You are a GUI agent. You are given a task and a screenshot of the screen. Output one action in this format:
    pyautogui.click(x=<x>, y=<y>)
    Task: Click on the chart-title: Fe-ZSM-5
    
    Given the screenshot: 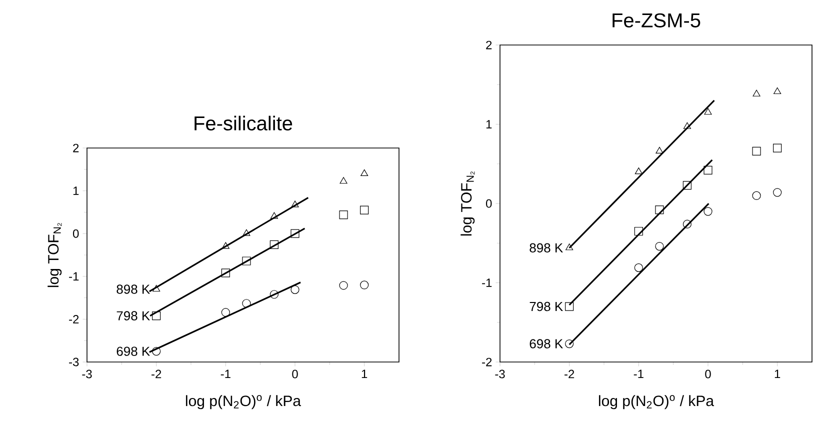 What is the action you would take?
    pyautogui.click(x=656, y=20)
    